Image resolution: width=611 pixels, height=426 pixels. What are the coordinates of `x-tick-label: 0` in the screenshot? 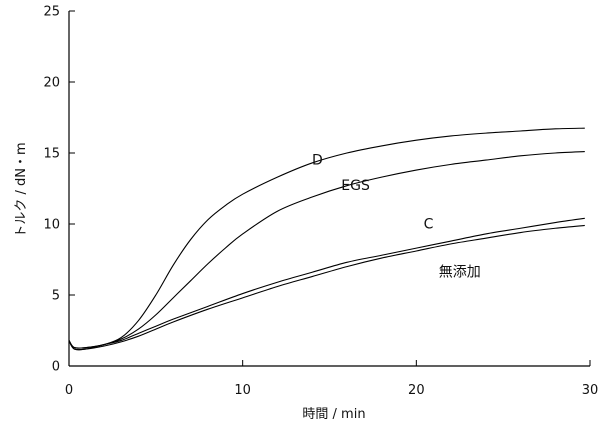 It's located at (69, 390).